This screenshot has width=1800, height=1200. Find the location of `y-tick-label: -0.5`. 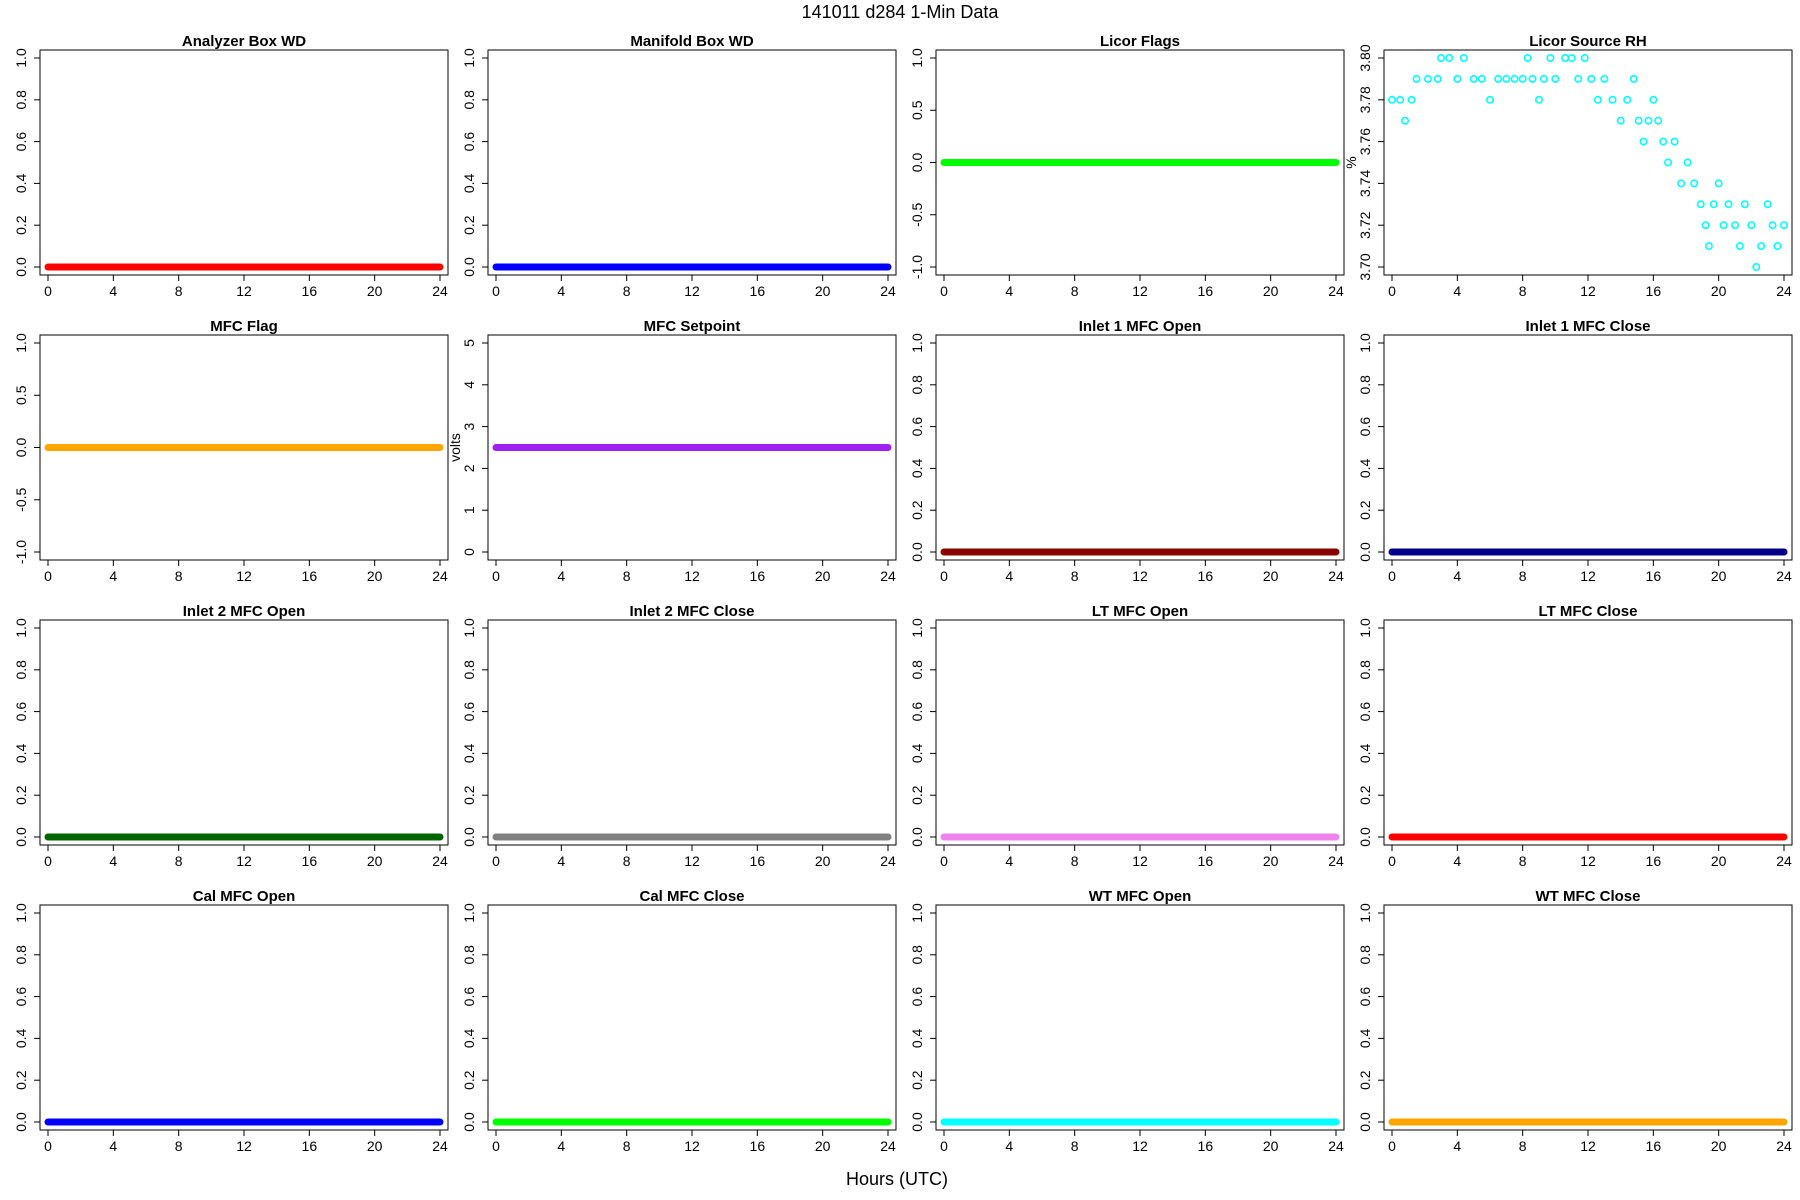

y-tick-label: -0.5 is located at coordinates (917, 214).